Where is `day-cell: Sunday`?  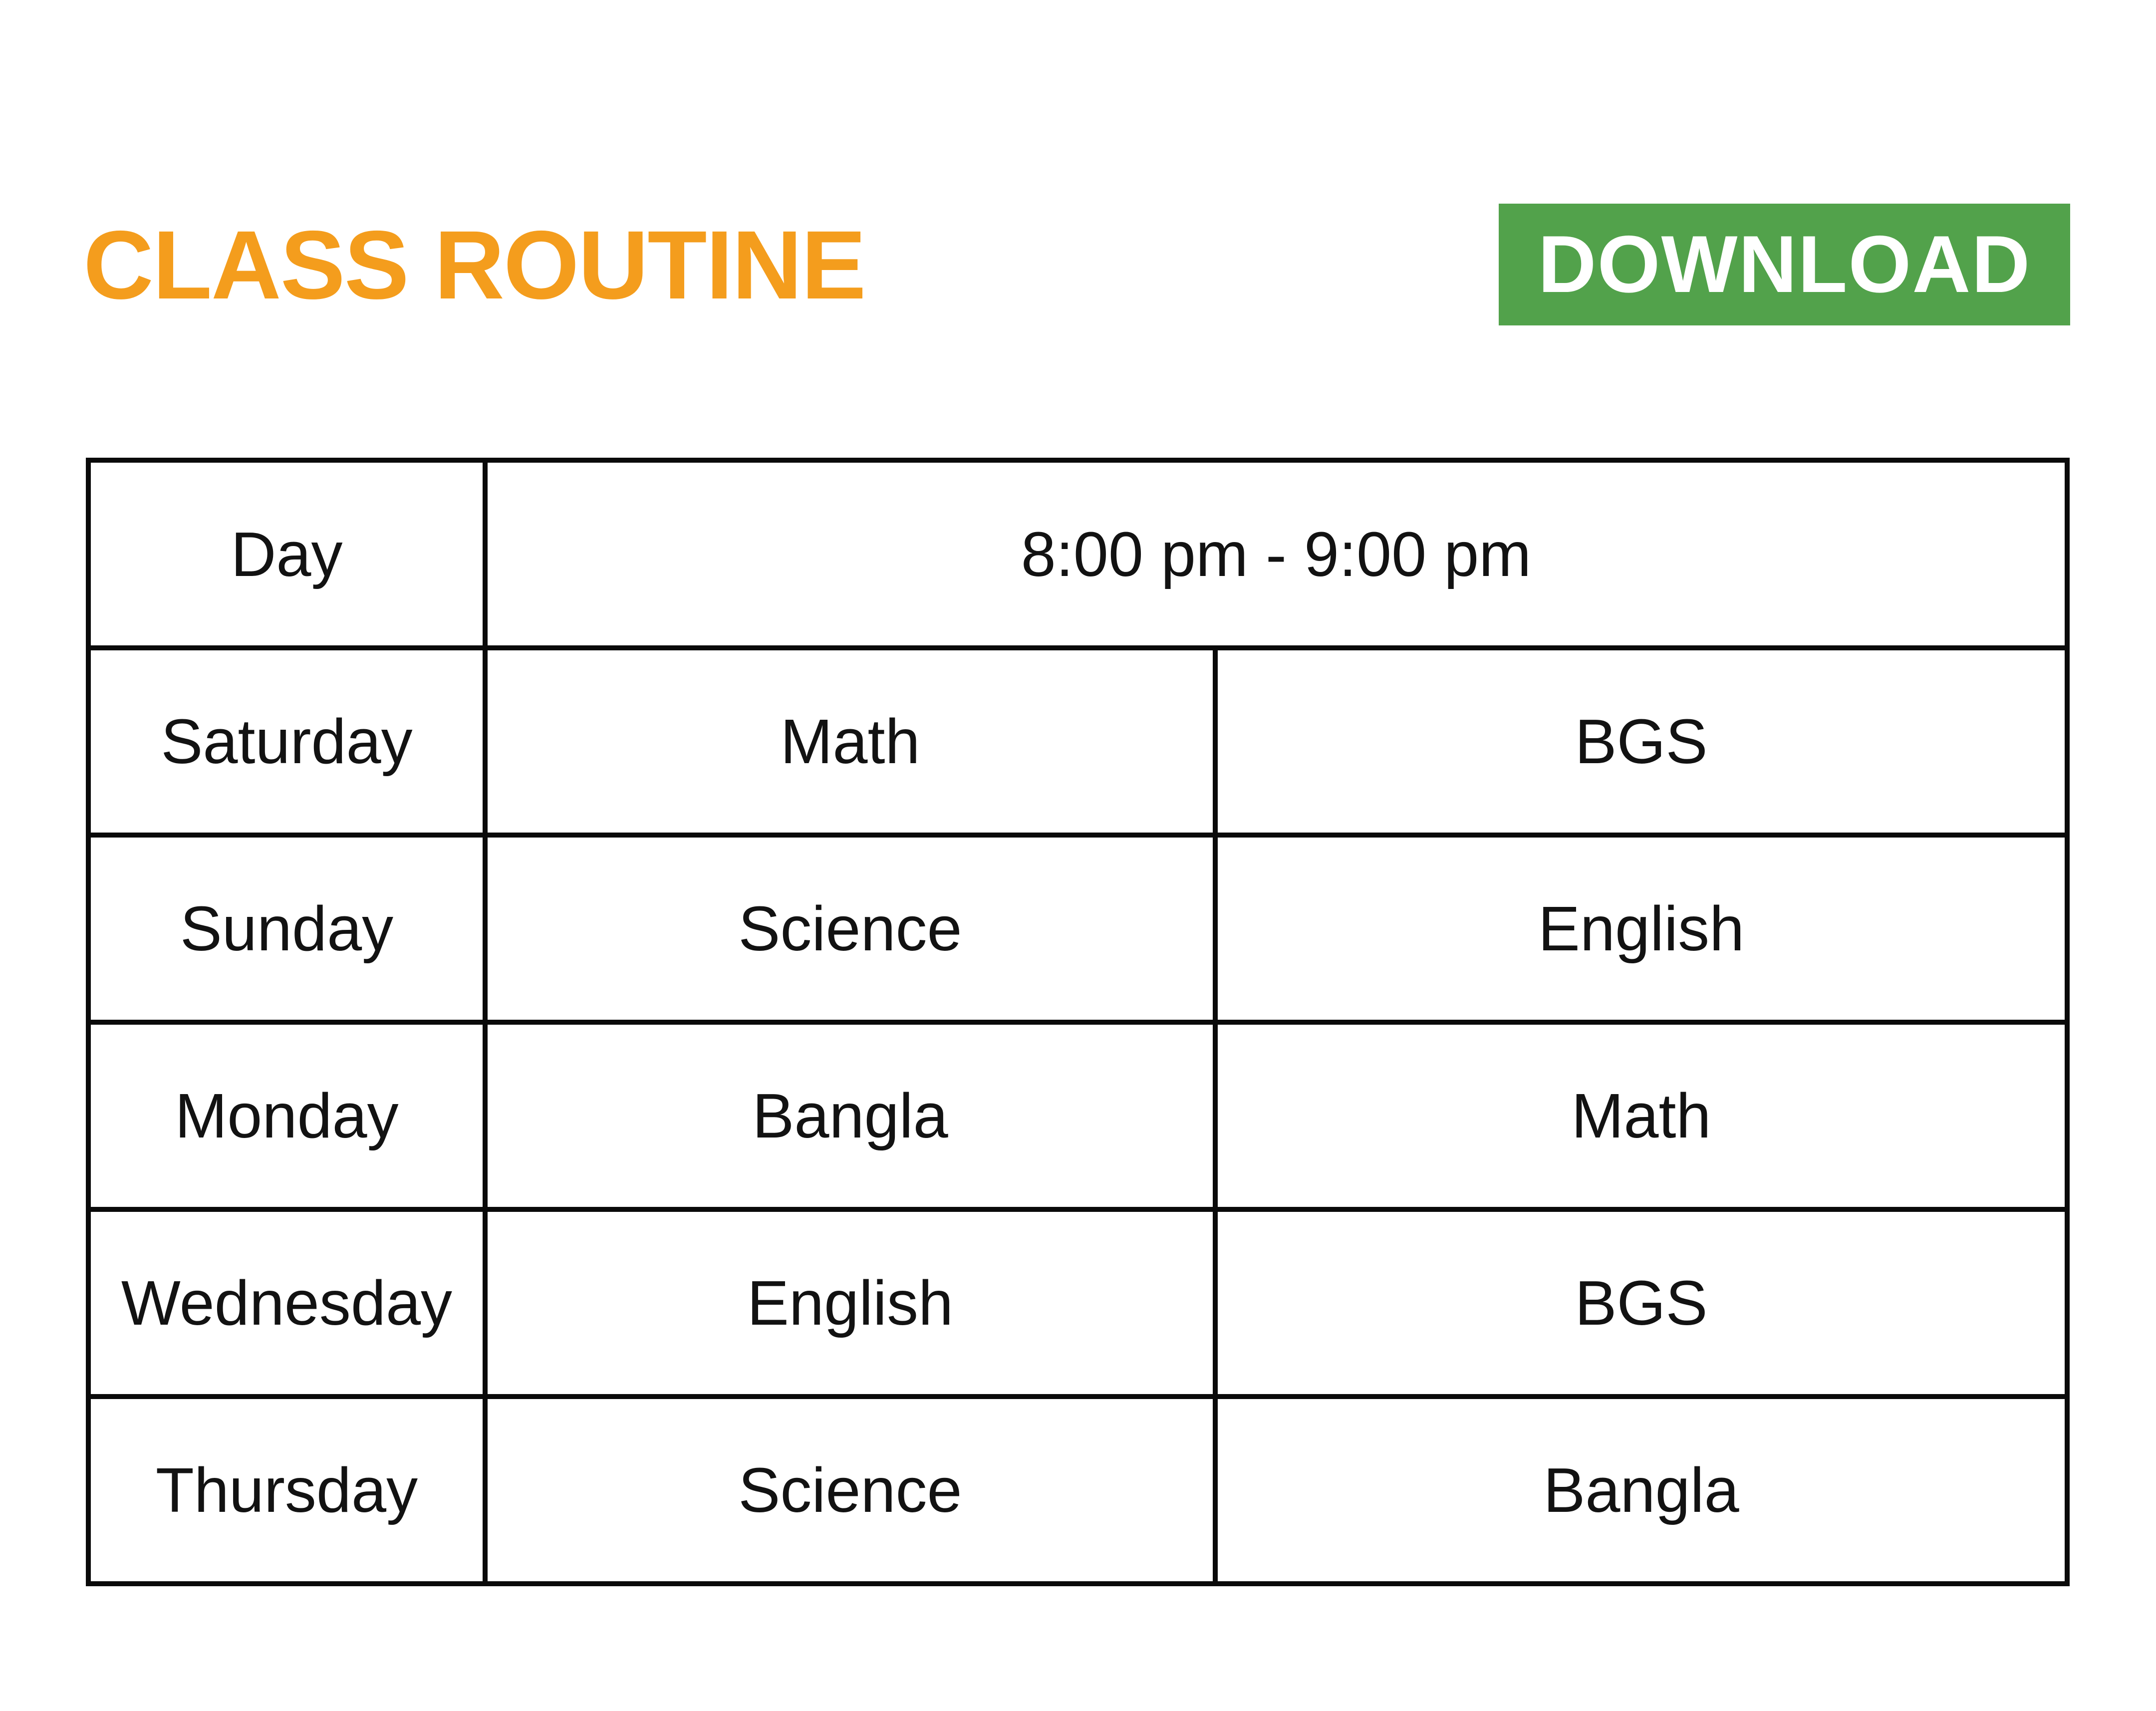 day-cell: Sunday is located at coordinates (287, 929).